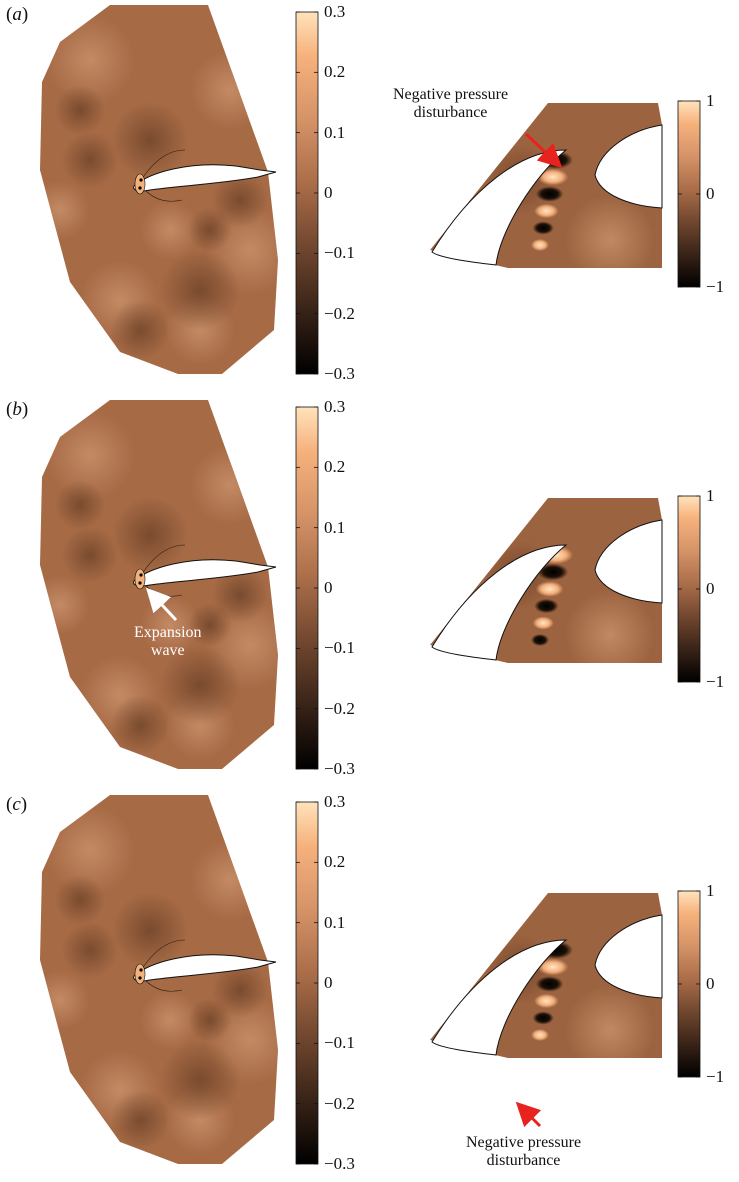 This screenshot has height=1182, width=739. I want to click on panel-label-2: (c), so click(16, 805).